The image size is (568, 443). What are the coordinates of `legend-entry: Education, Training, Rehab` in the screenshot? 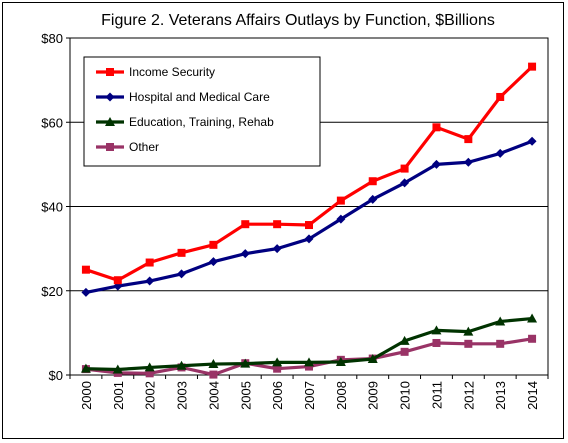 It's located at (185, 122).